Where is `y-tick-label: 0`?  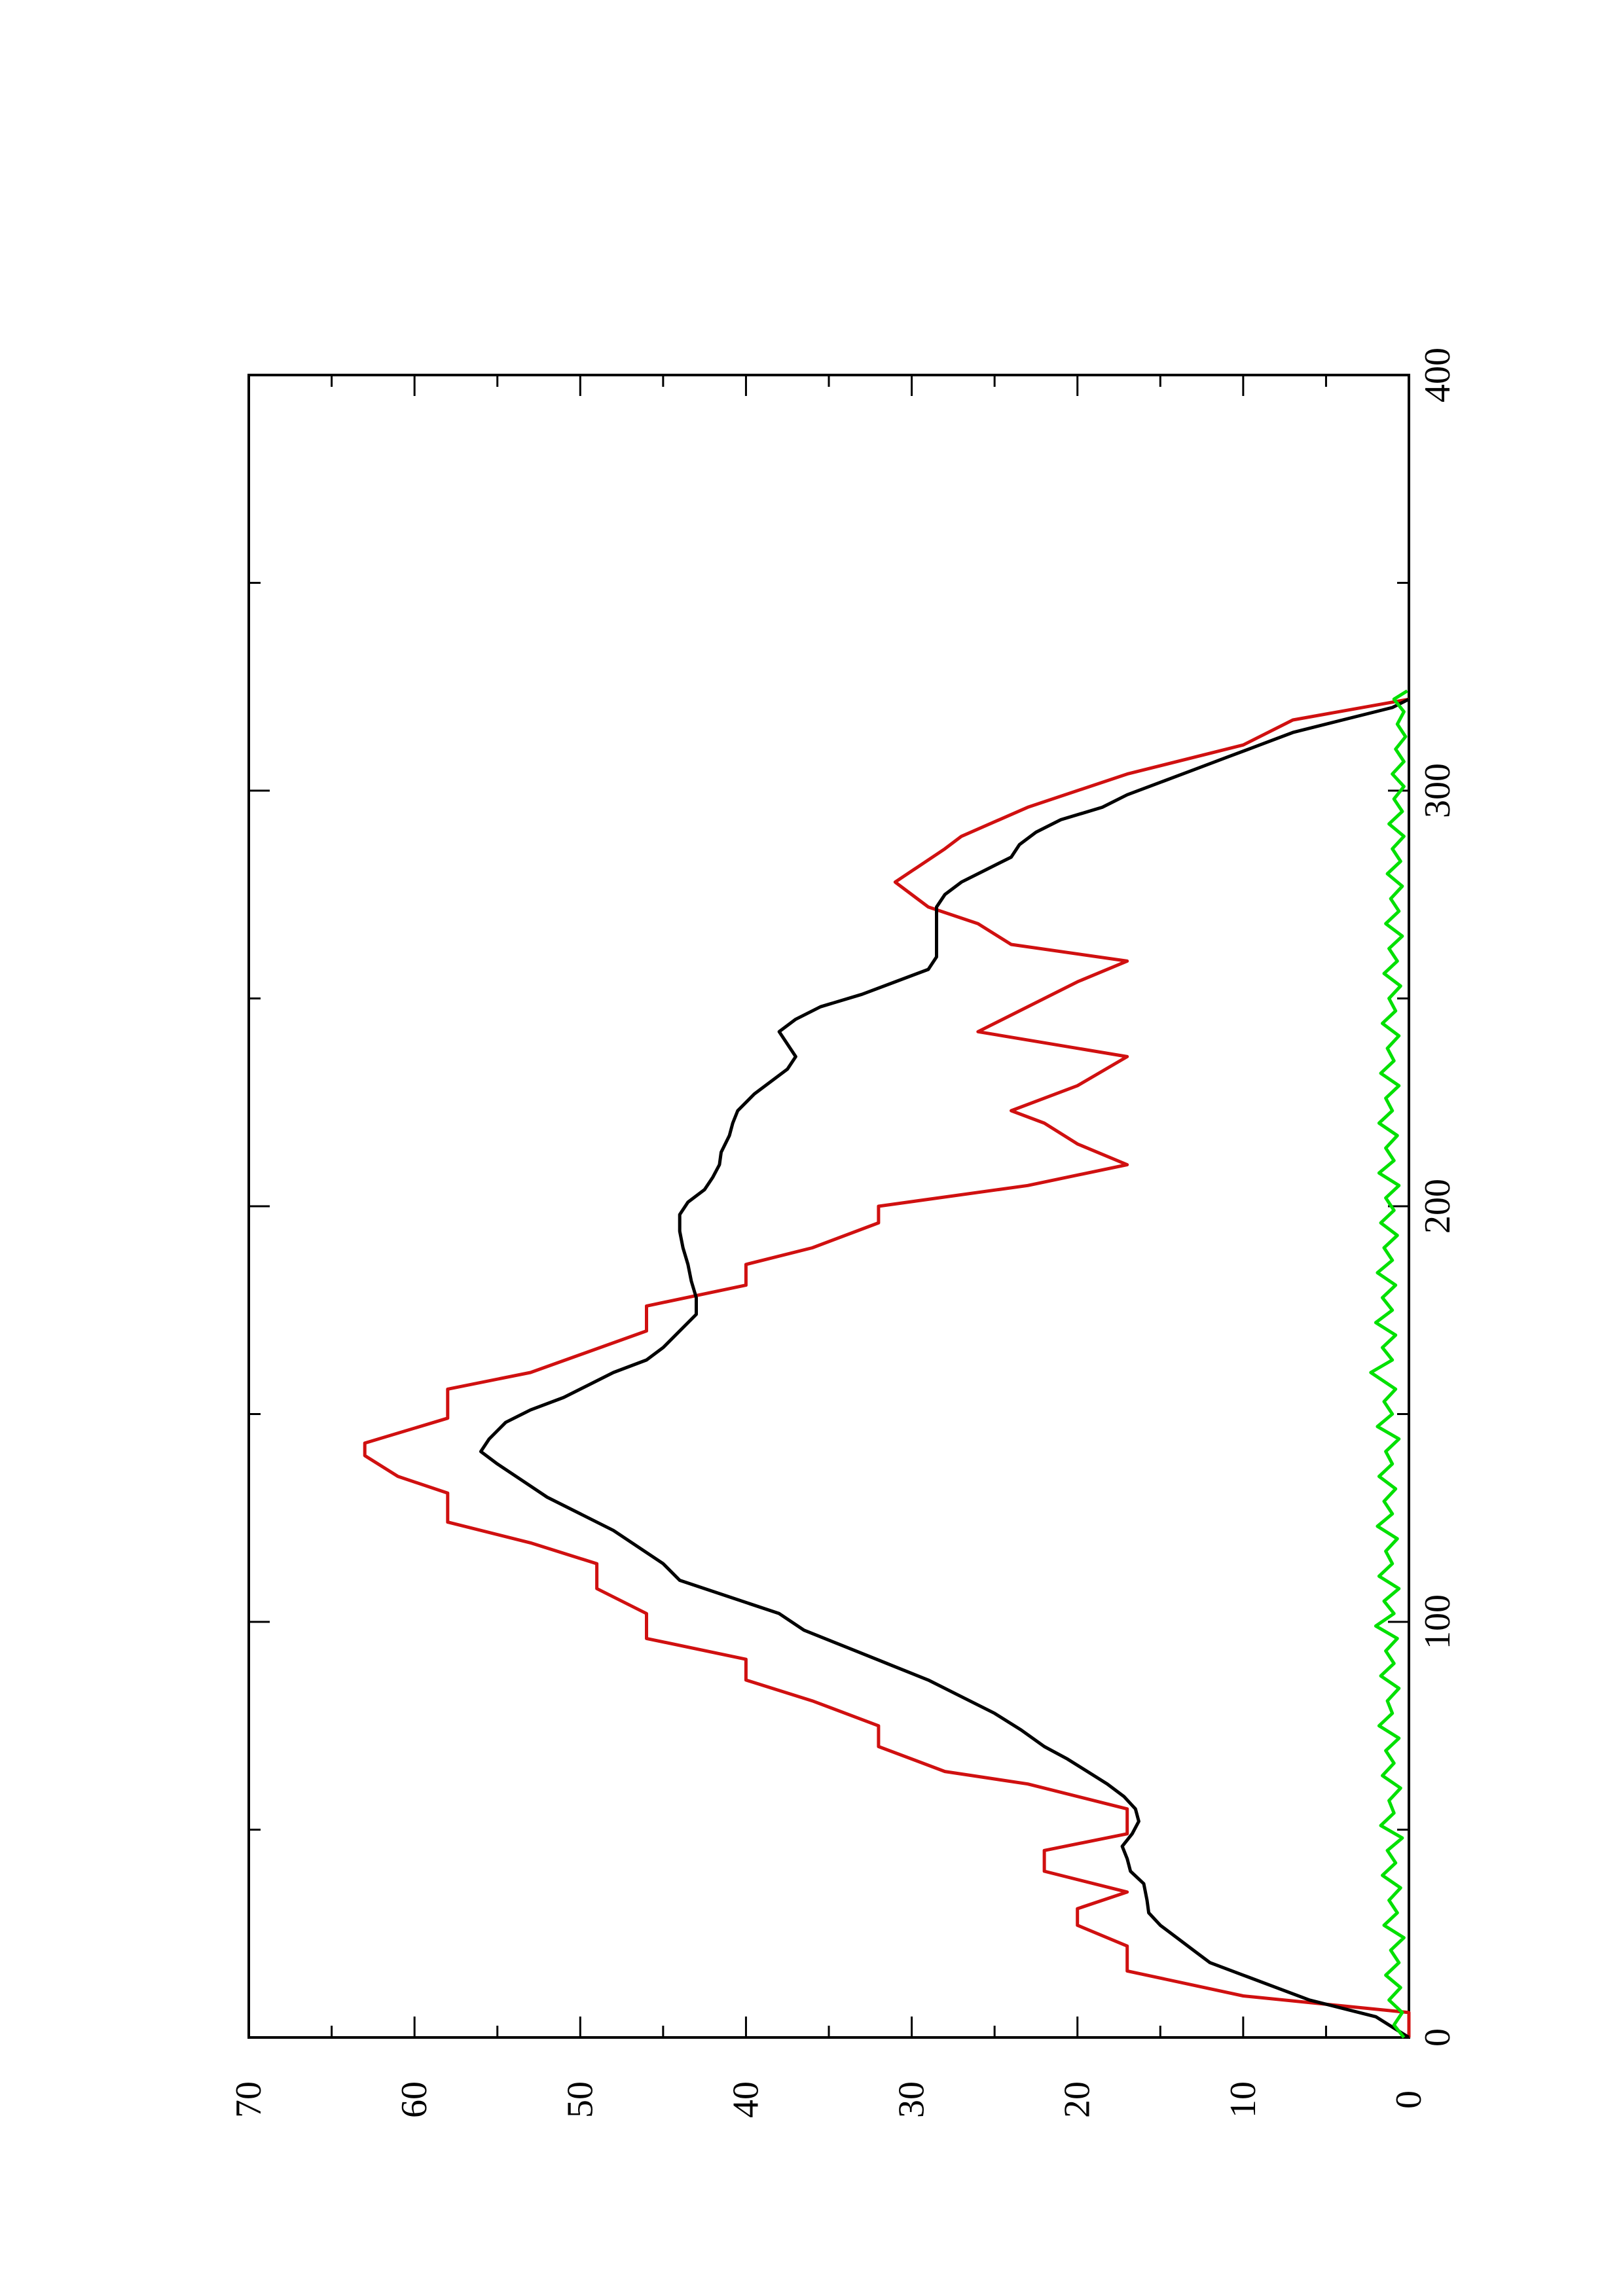 y-tick-label: 0 is located at coordinates (1409, 2099).